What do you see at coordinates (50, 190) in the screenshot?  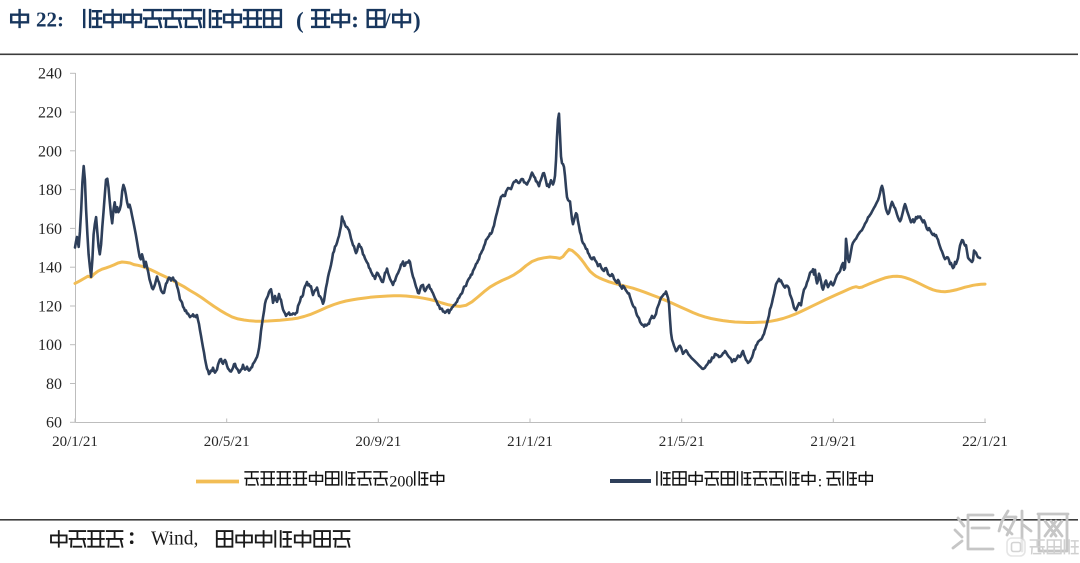 I see `svg-text: 180` at bounding box center [50, 190].